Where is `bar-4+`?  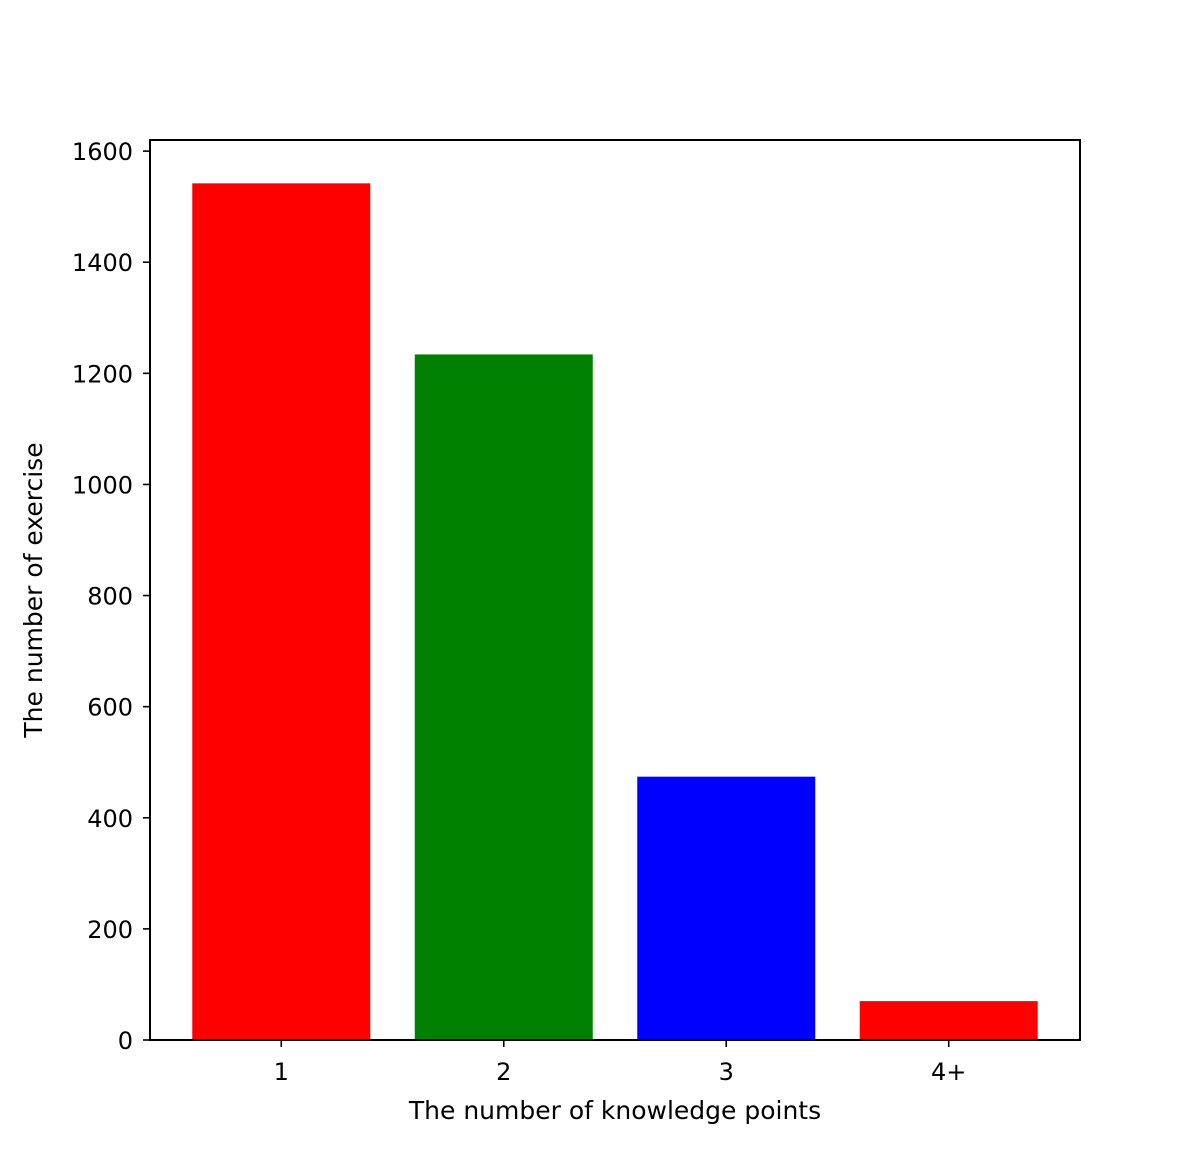 bar-4+ is located at coordinates (948, 1020).